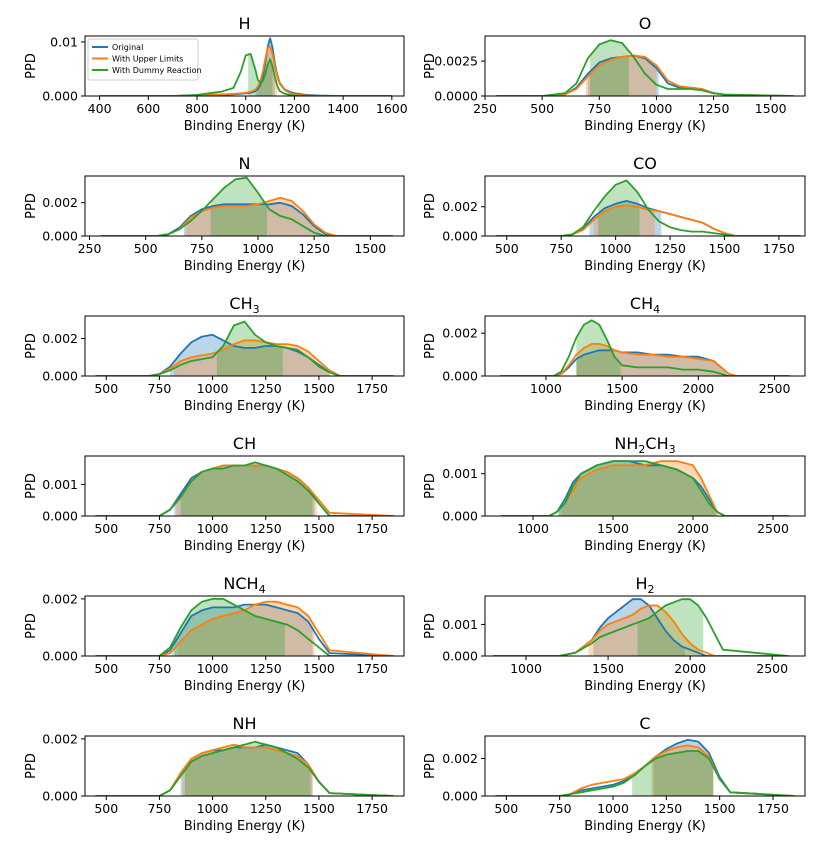  What do you see at coordinates (644, 585) in the screenshot?
I see `chart-title: H2` at bounding box center [644, 585].